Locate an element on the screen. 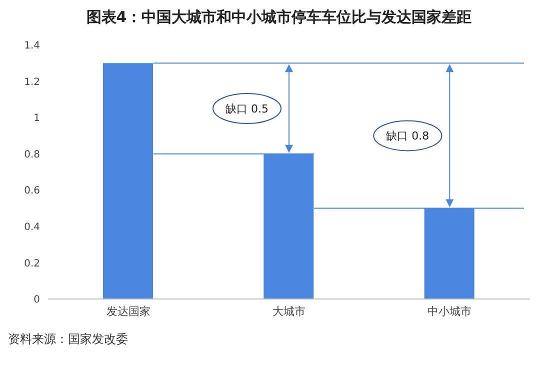 The width and height of the screenshot is (558, 374). y-tick-label: 1.2 is located at coordinates (32, 82).